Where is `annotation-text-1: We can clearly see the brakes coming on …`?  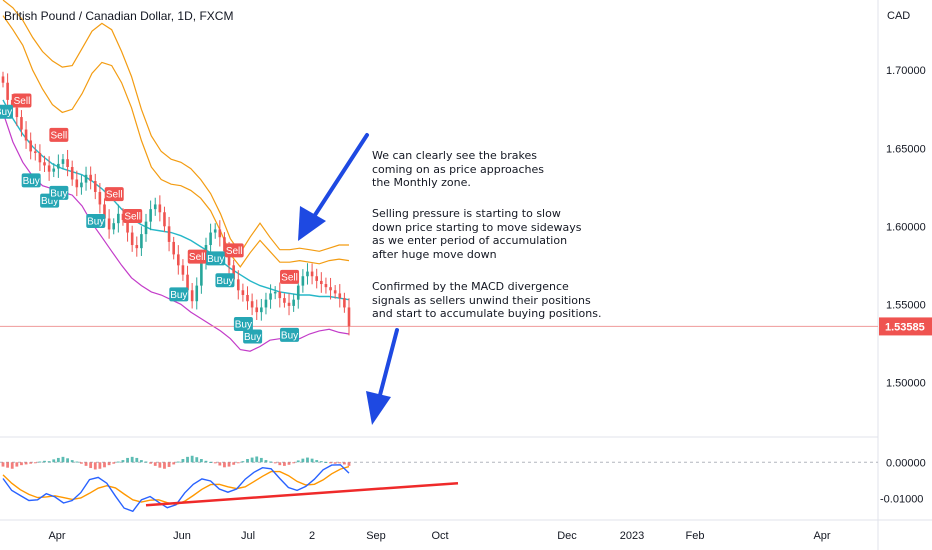 annotation-text-1: We can clearly see the brakes coming on … is located at coordinates (458, 169).